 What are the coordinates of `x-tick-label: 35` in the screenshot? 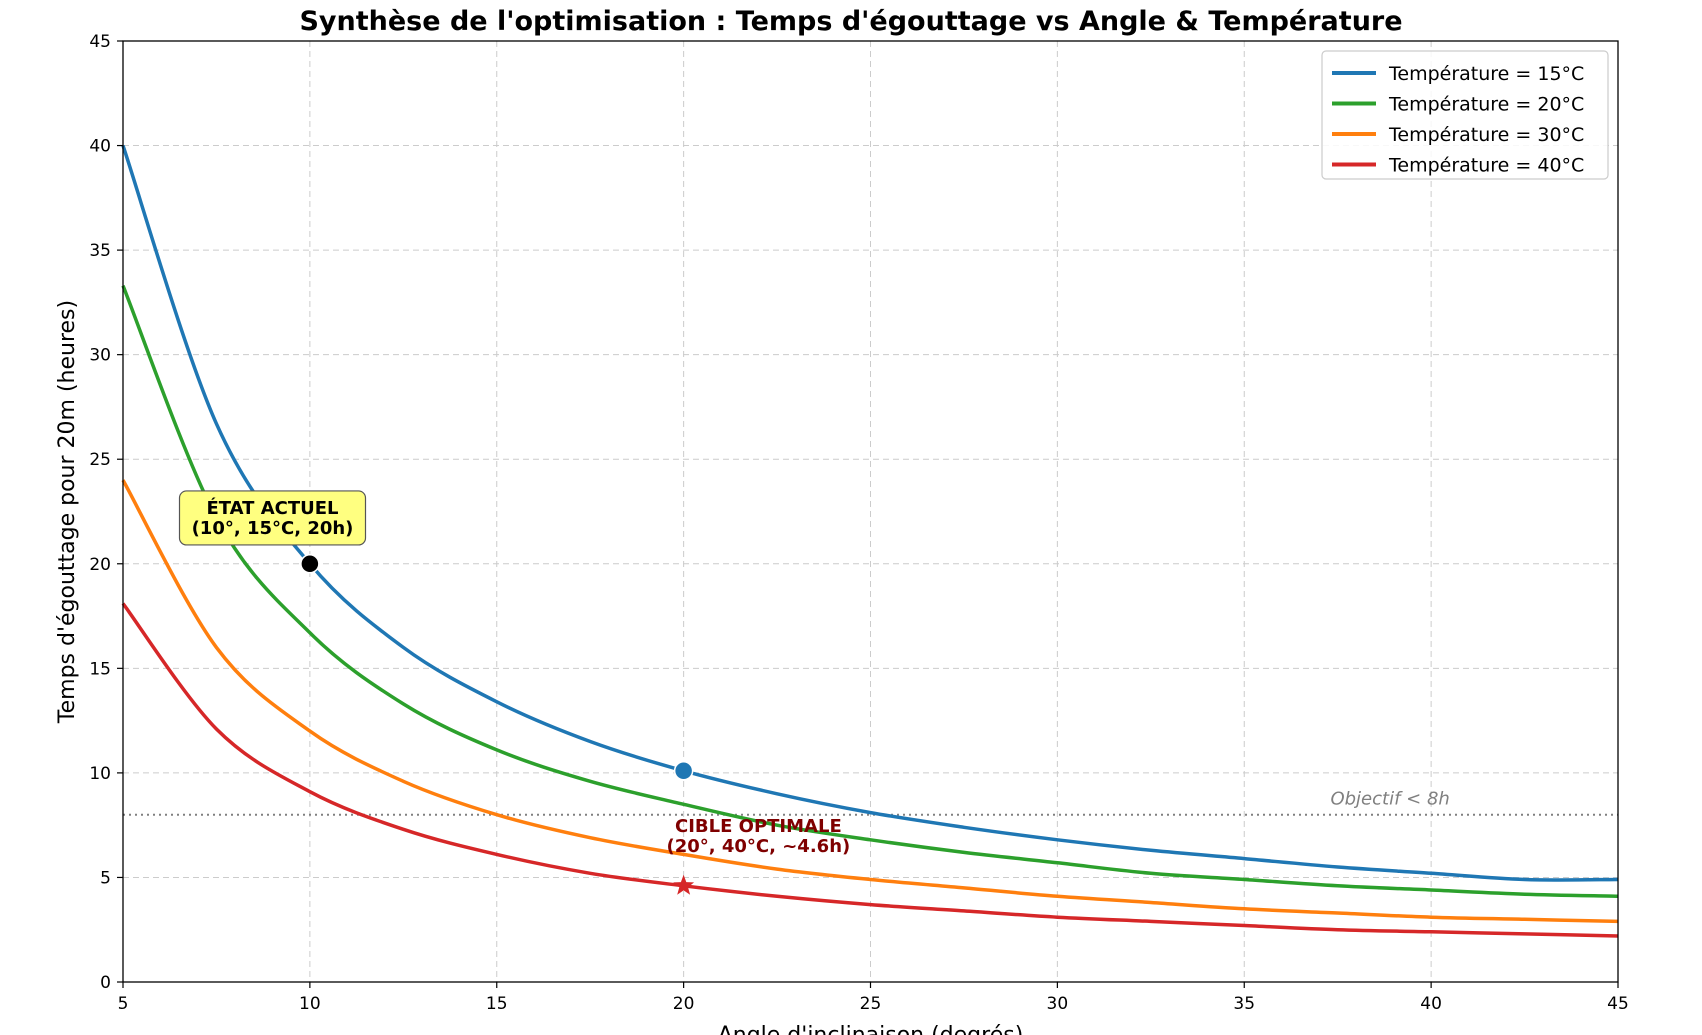 It's located at (1244, 1004).